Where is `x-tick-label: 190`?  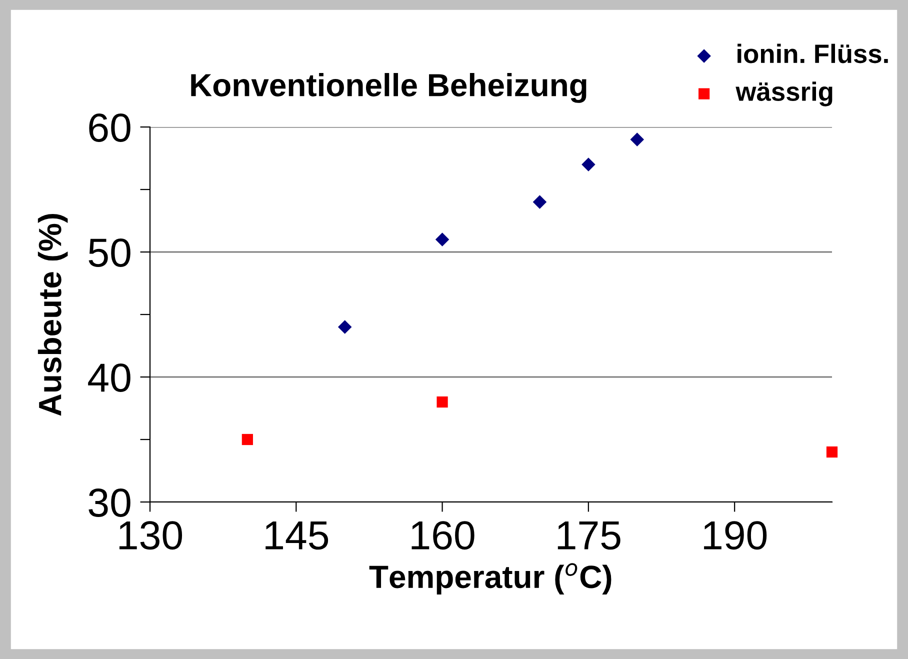
x-tick-label: 190 is located at coordinates (735, 535).